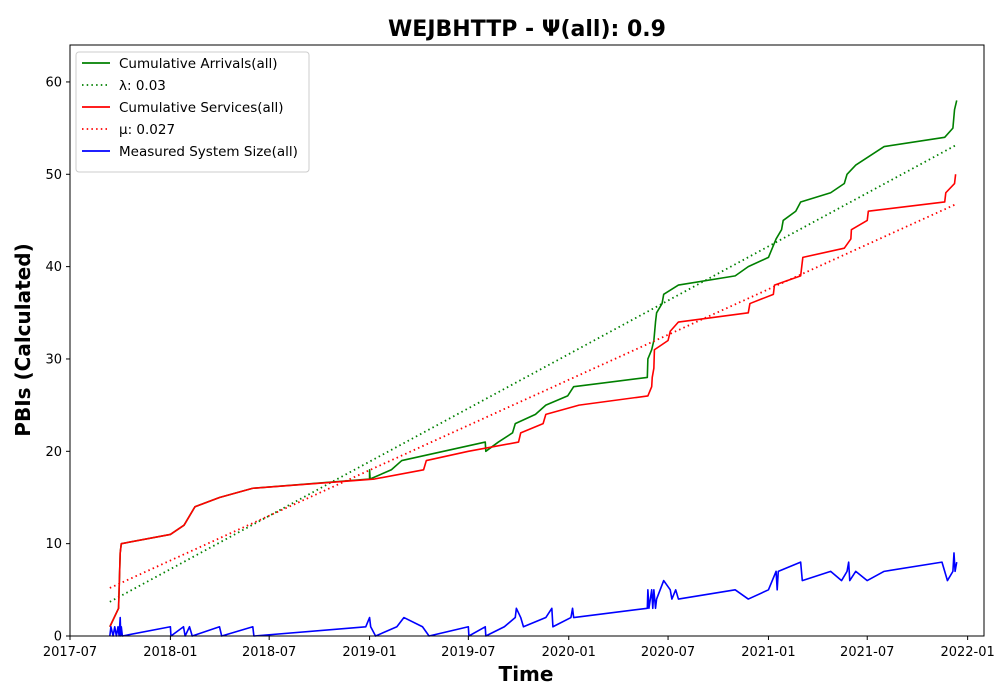  Describe the element at coordinates (53, 544) in the screenshot. I see `y-tick-label: 10` at that location.